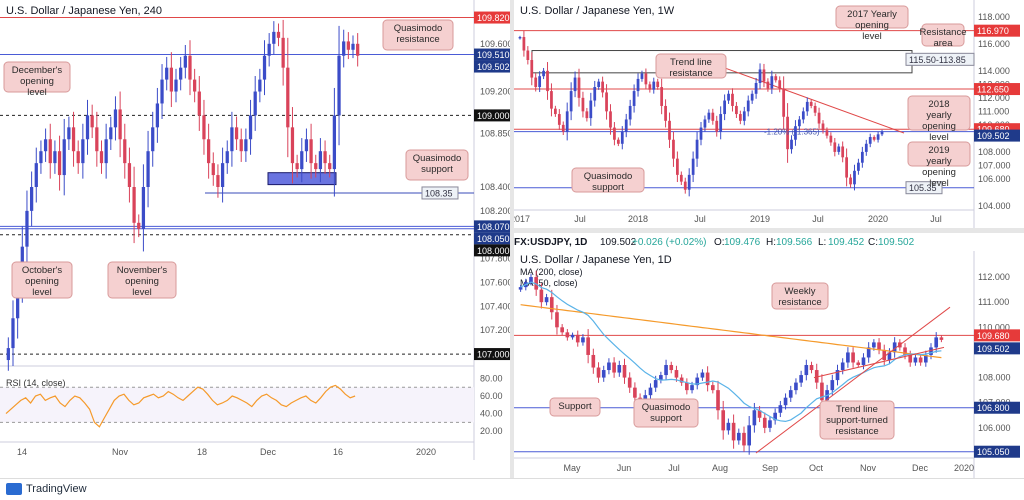 The image size is (1024, 500). What do you see at coordinates (940, 59) in the screenshot?
I see `weekly-price-tag-bg` at bounding box center [940, 59].